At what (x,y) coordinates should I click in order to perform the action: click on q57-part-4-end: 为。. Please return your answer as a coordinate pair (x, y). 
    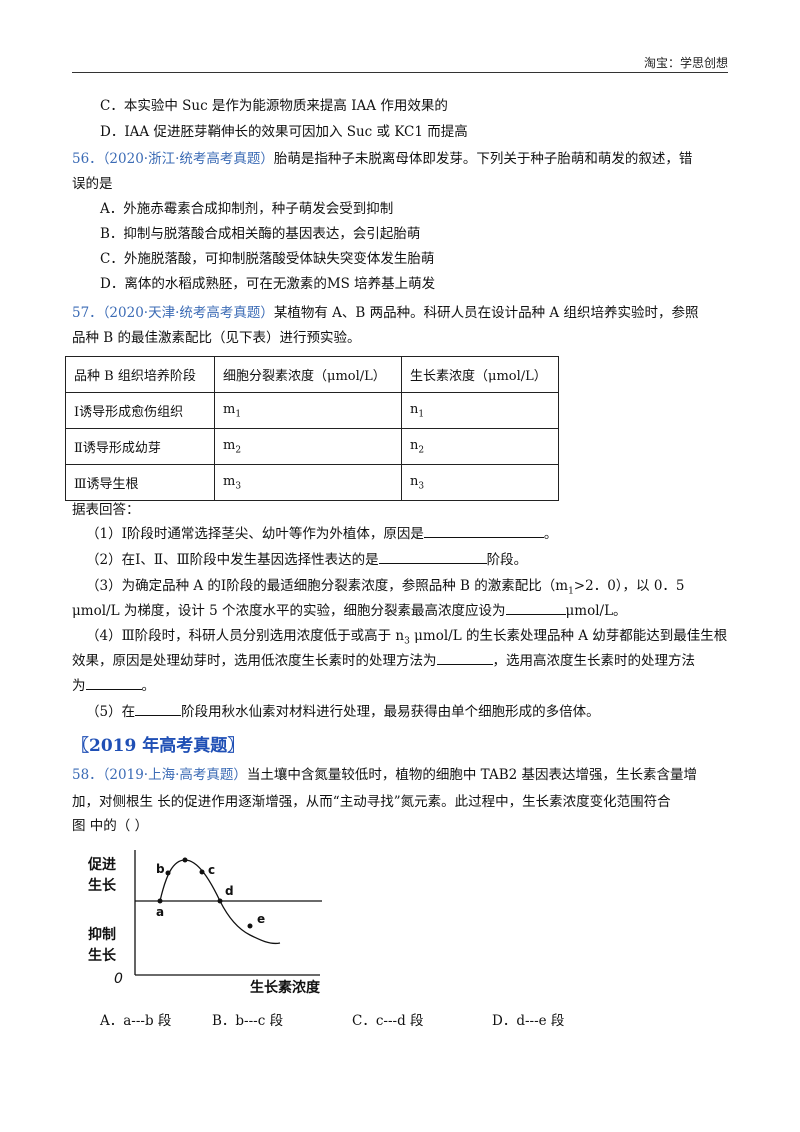
    Looking at the image, I should click on (113, 685).